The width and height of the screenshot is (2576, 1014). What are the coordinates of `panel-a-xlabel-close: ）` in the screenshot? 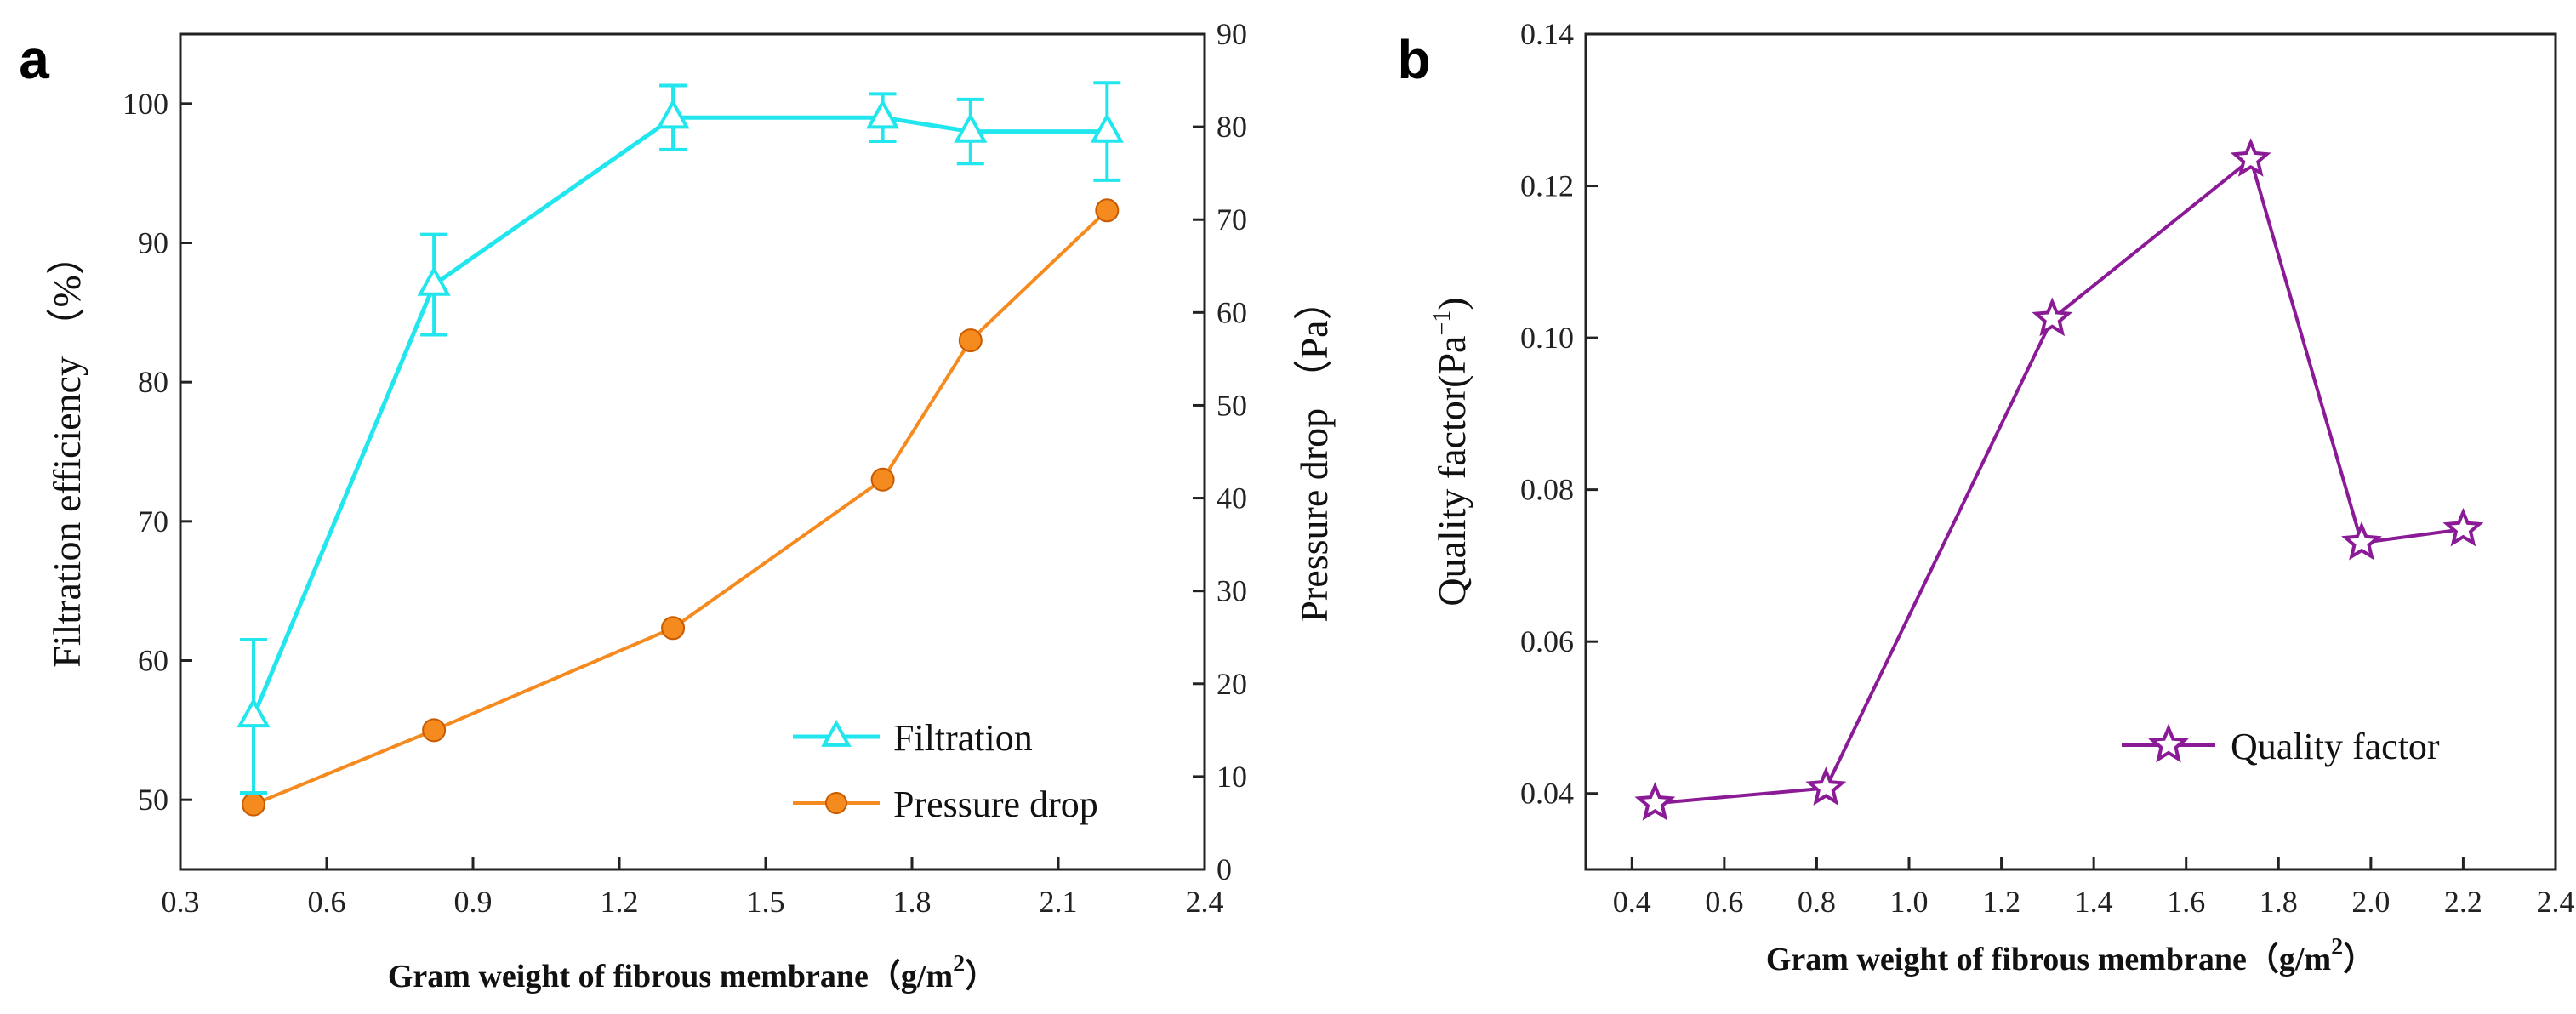 It's located at (981, 976).